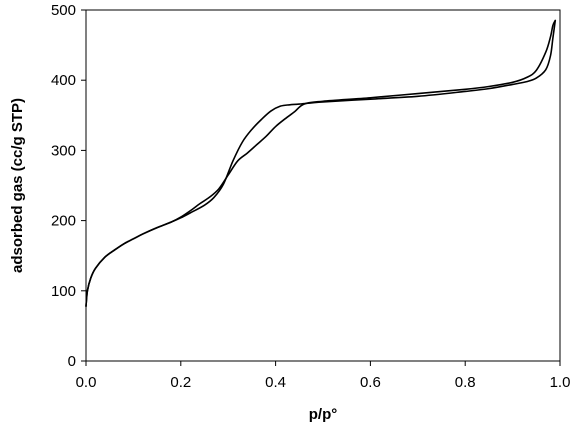 The width and height of the screenshot is (574, 436). Describe the element at coordinates (63, 150) in the screenshot. I see `y-tick-label: 300` at that location.